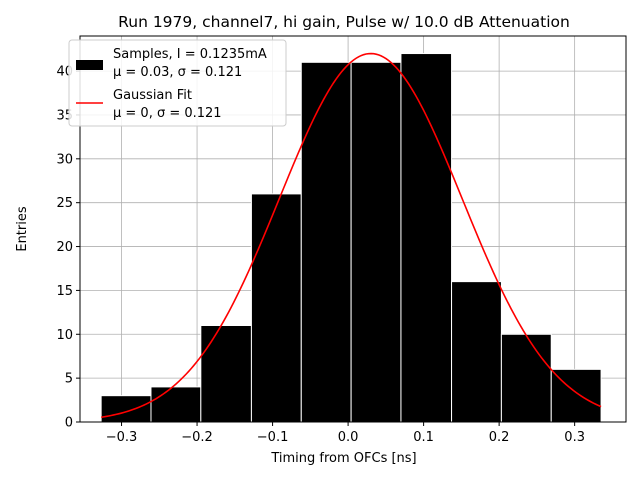 This screenshot has height=480, width=640. What do you see at coordinates (64, 291) in the screenshot?
I see `y-tick-label: 15` at bounding box center [64, 291].